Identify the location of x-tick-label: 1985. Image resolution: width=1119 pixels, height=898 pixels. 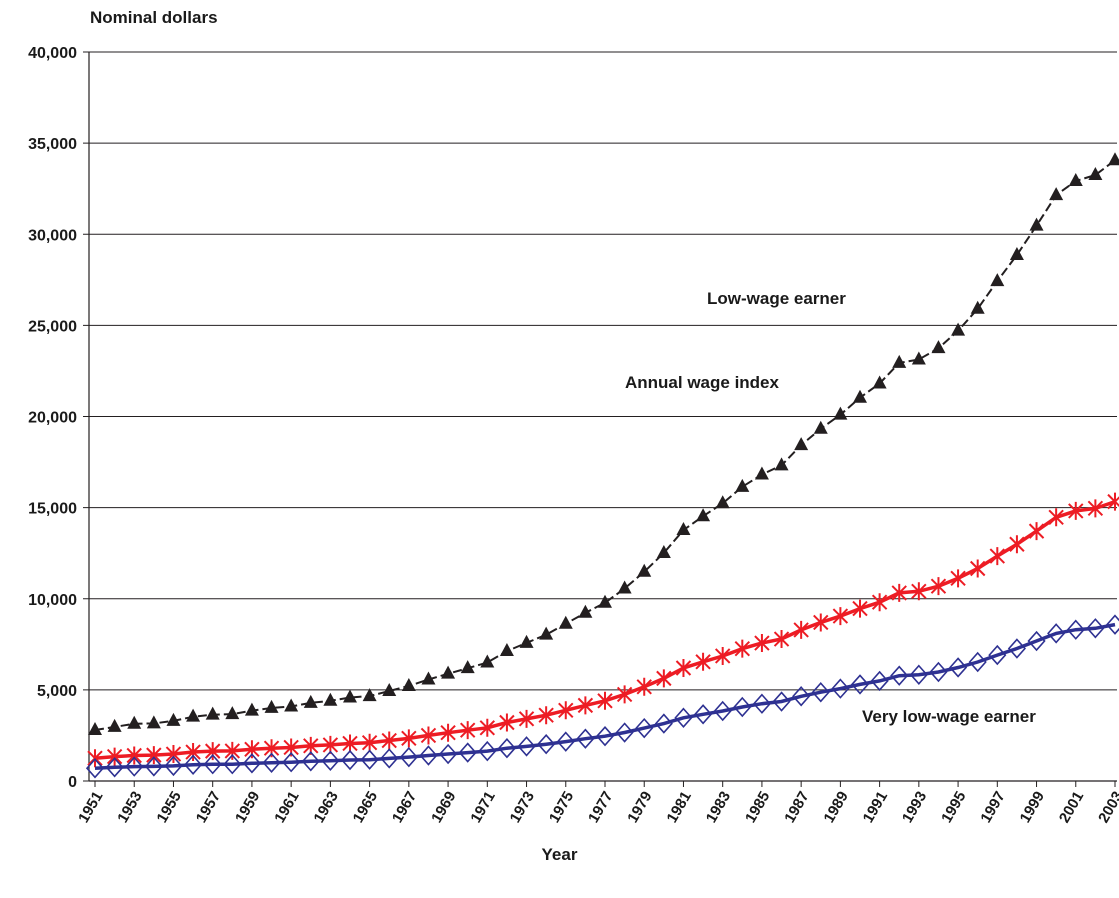
(757, 807).